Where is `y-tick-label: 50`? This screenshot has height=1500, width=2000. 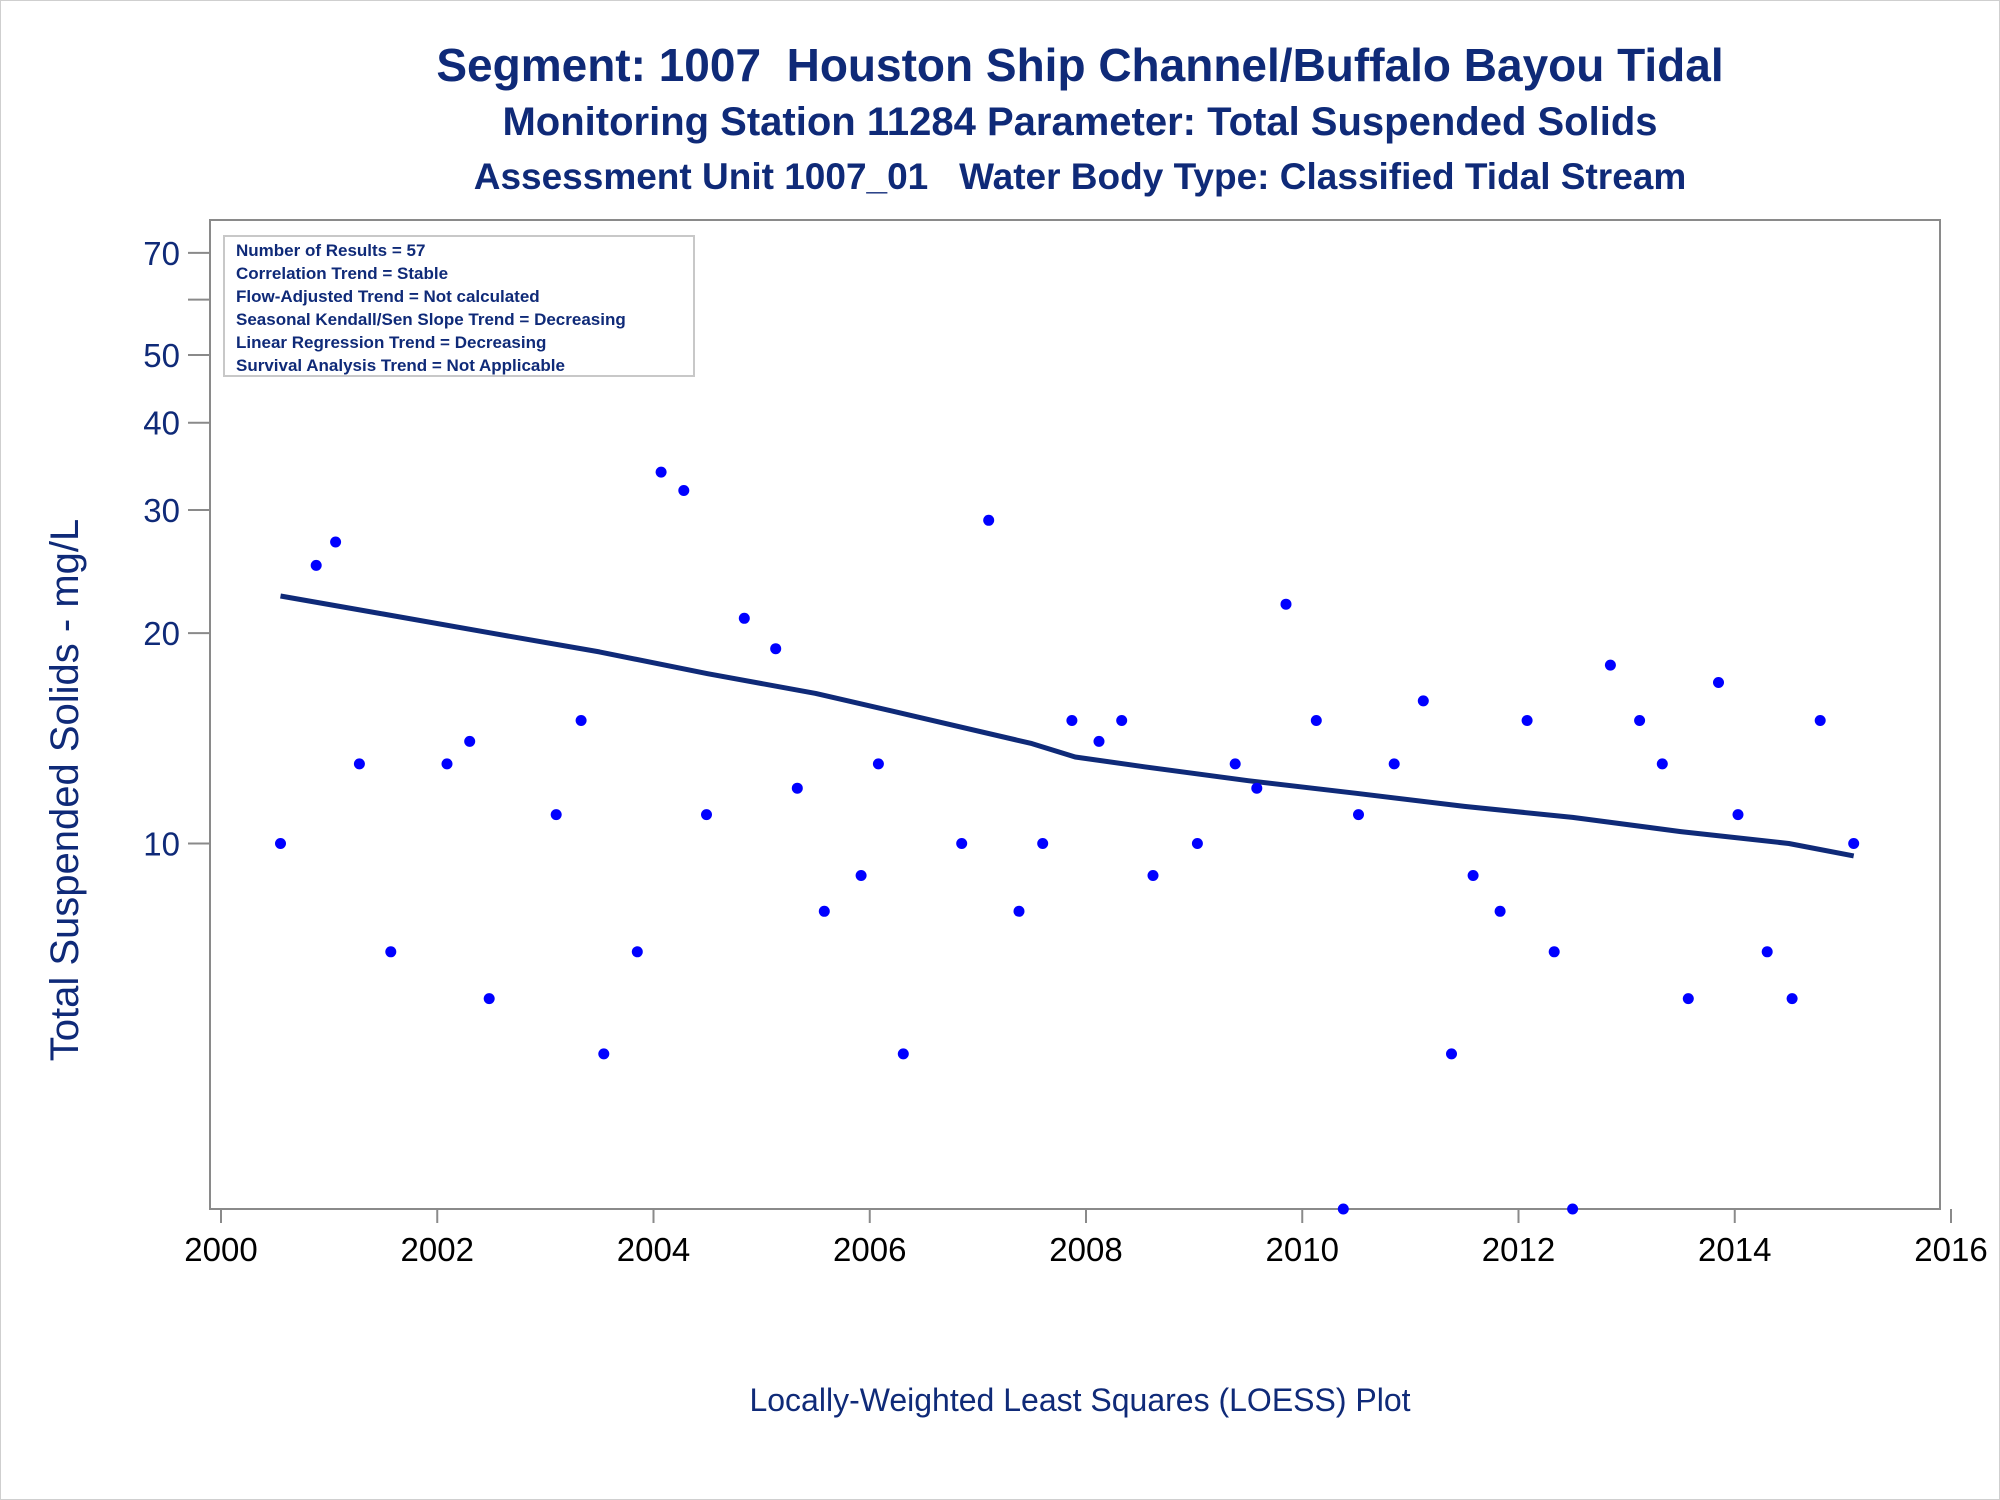
y-tick-label: 50 is located at coordinates (161, 355).